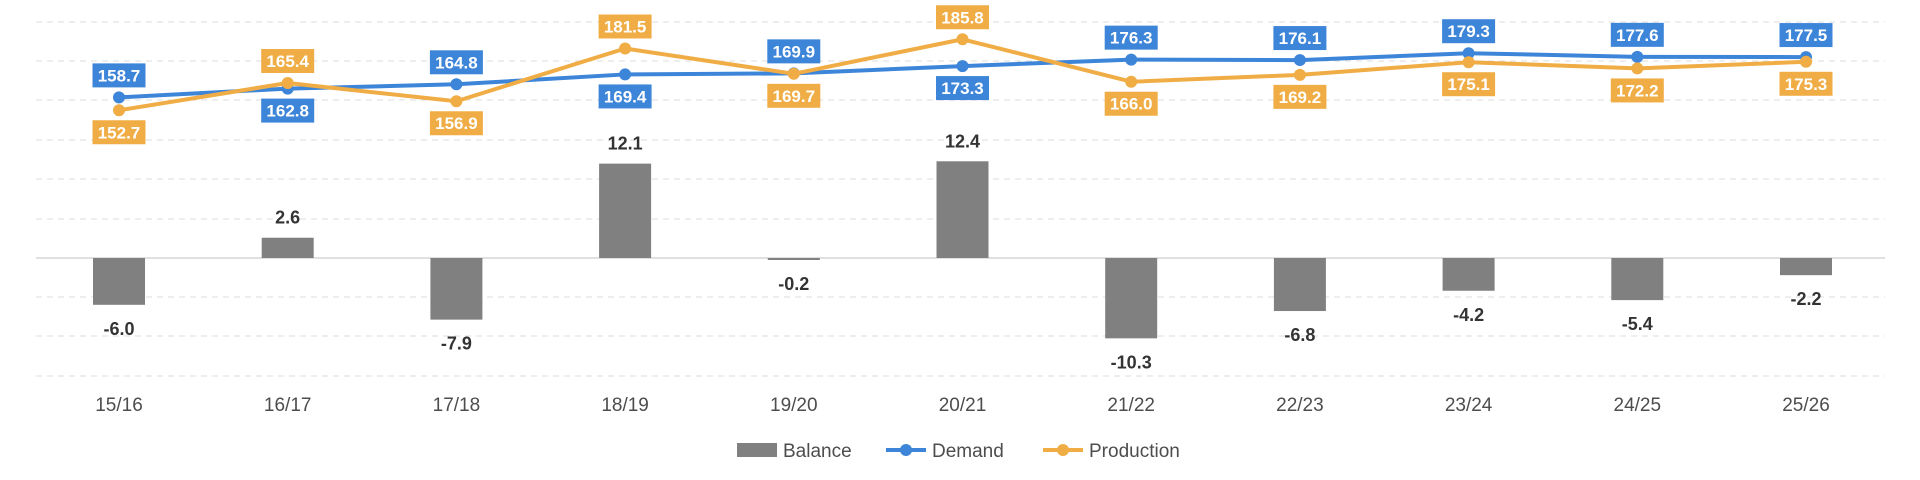  Describe the element at coordinates (287, 218) in the screenshot. I see `balance-value-label: 2.6` at that location.